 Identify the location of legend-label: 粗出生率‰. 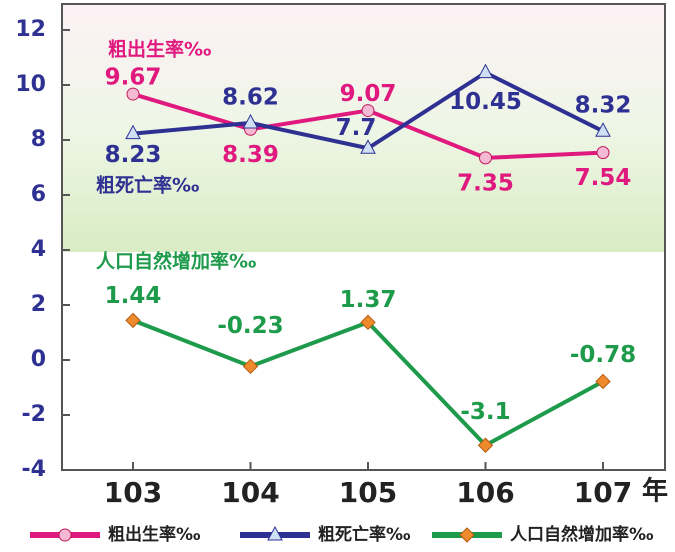
(154, 534).